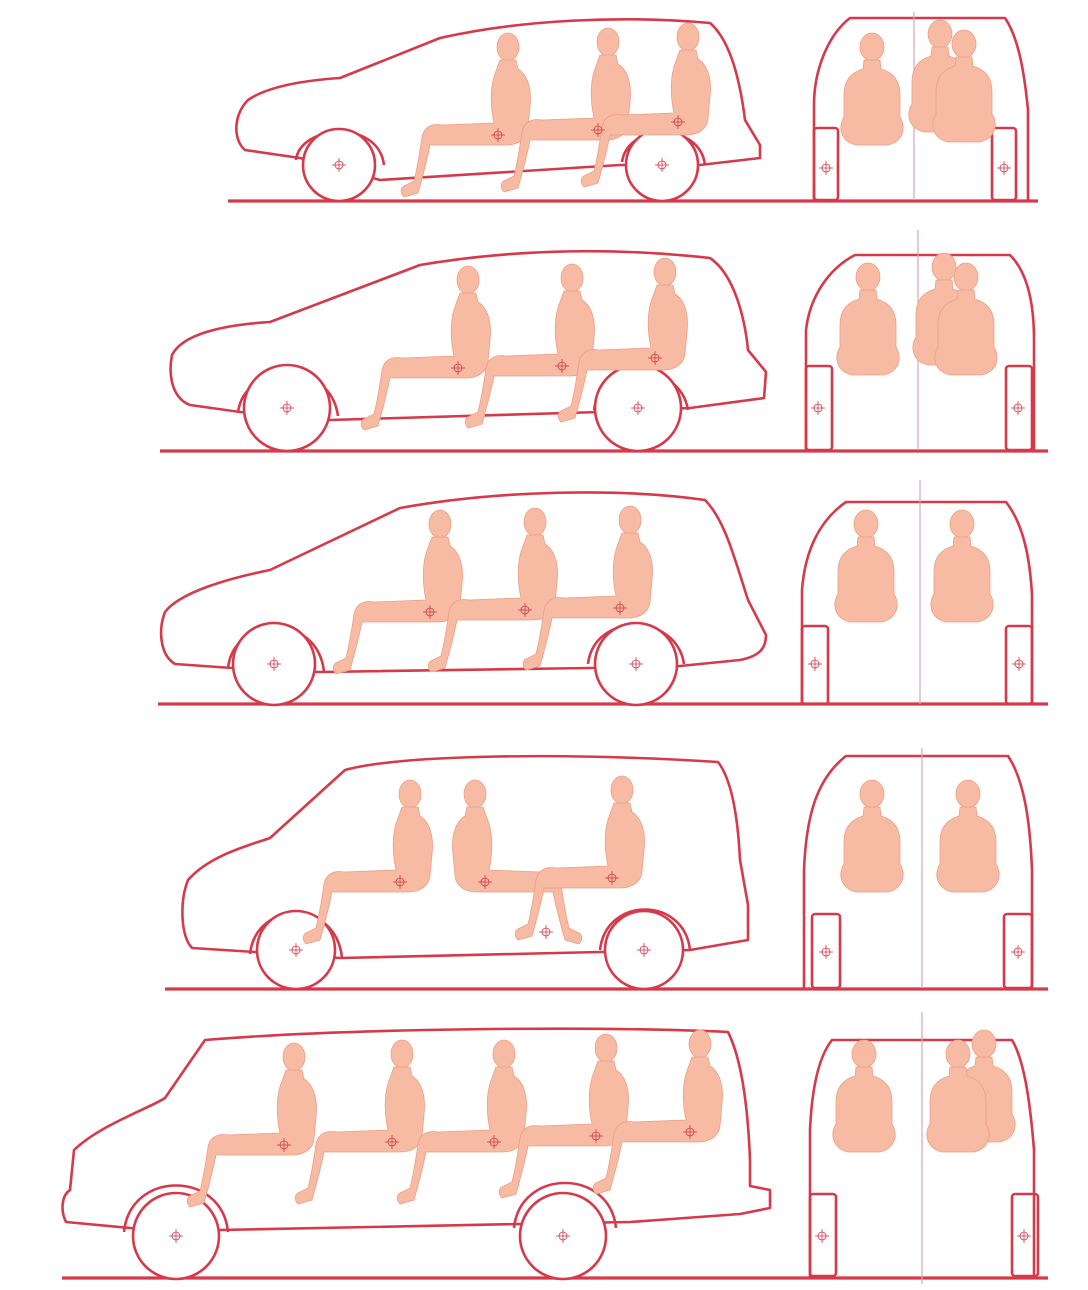  What do you see at coordinates (517, 862) in the screenshot?
I see `occupant-seat-2-rear-facing` at bounding box center [517, 862].